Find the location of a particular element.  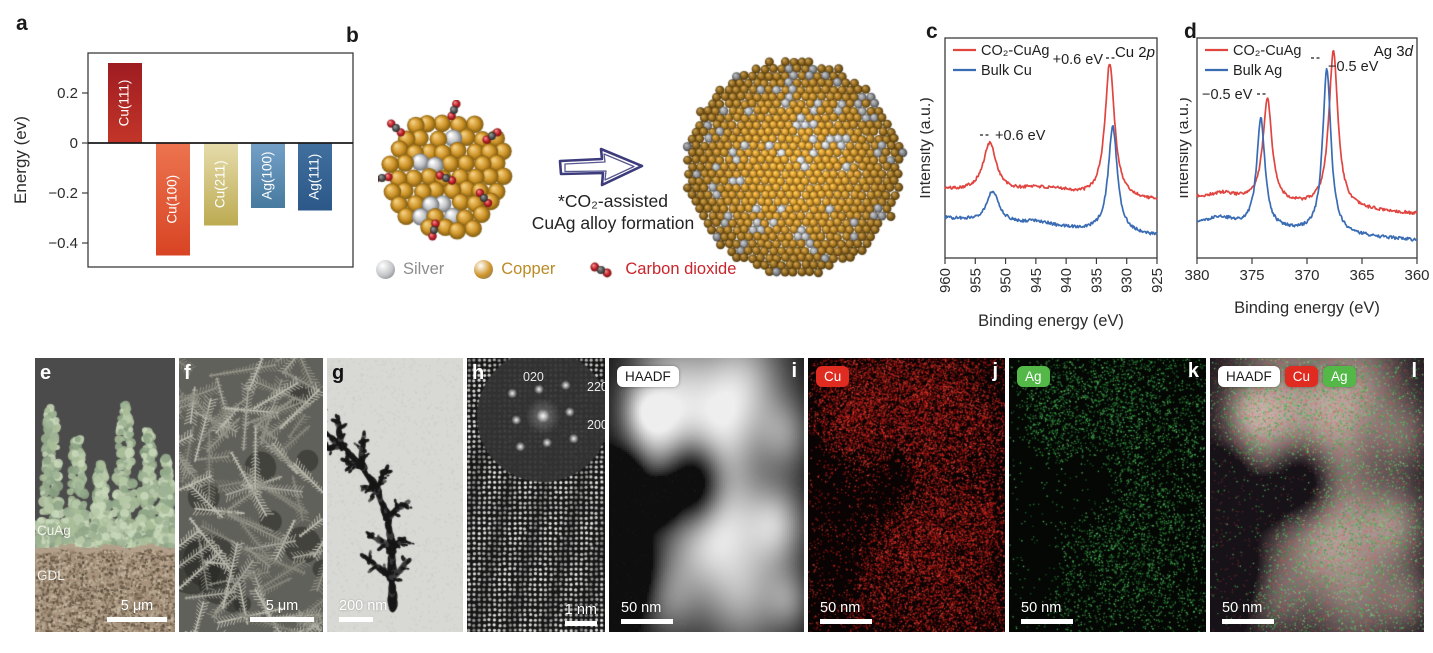

svg-text: Bulk Cu is located at coordinates (1006, 71).